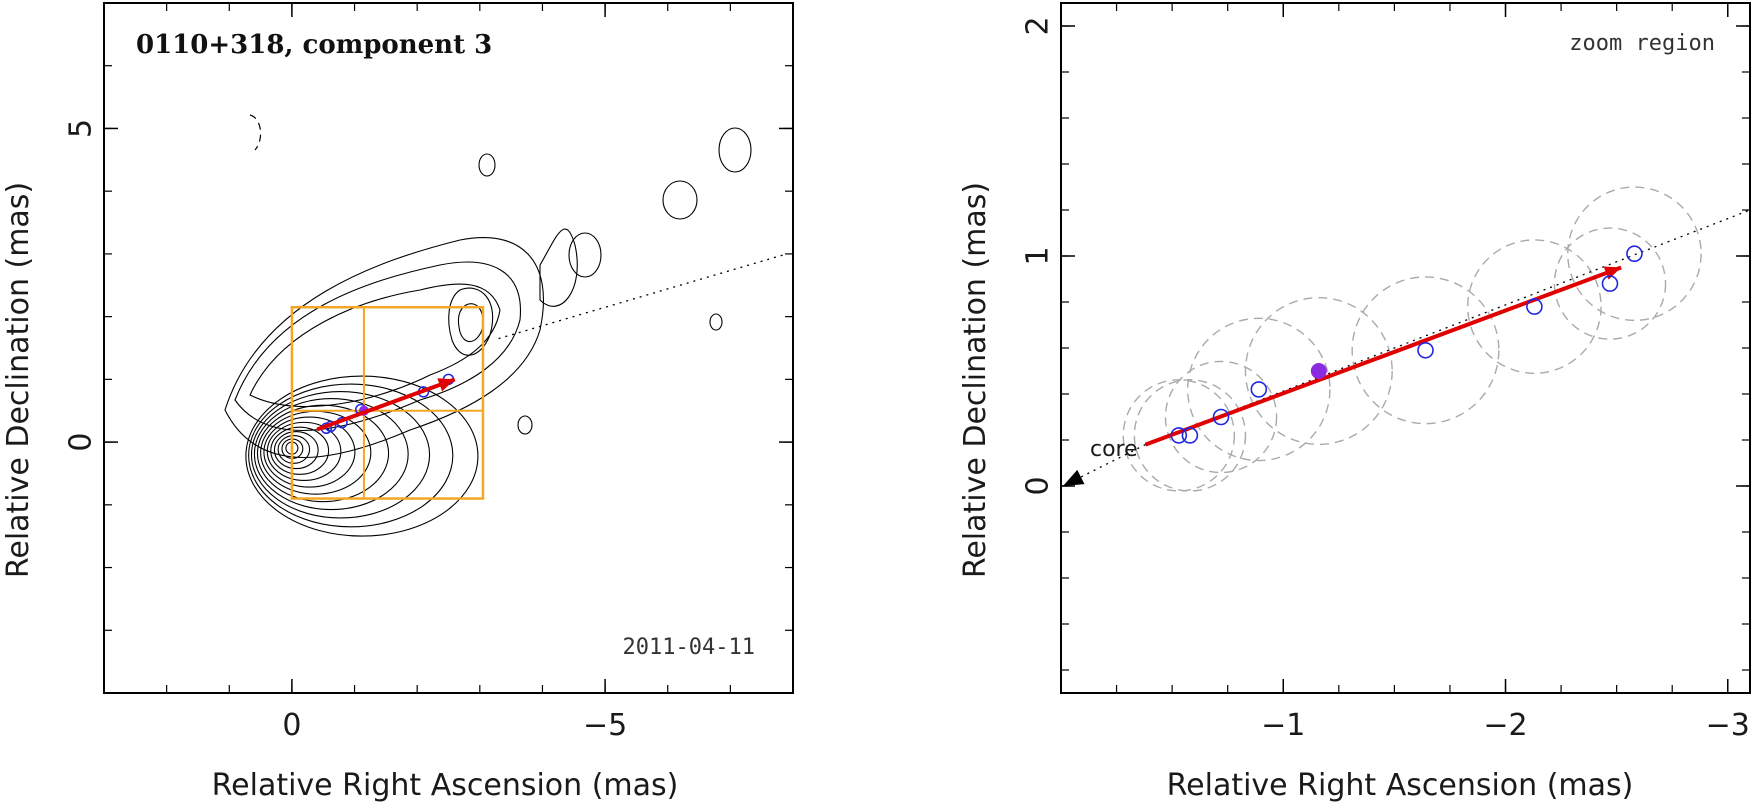 The width and height of the screenshot is (1753, 811). What do you see at coordinates (1114, 449) in the screenshot?
I see `core-label: core` at bounding box center [1114, 449].